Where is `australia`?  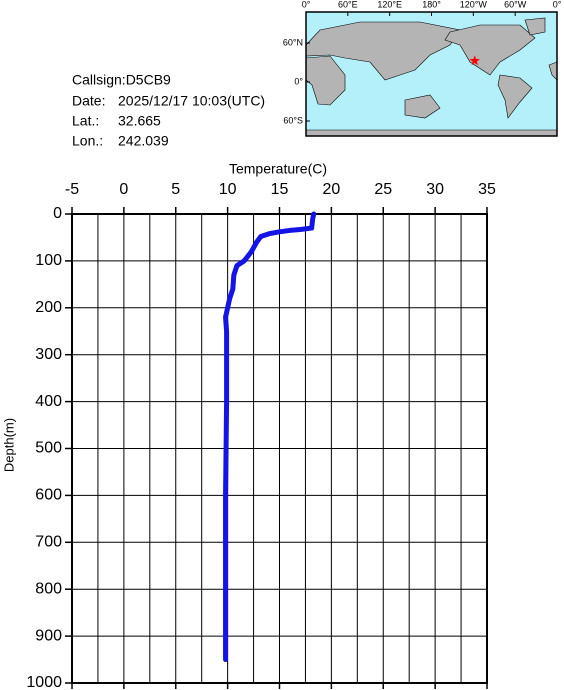
australia is located at coordinates (422, 106).